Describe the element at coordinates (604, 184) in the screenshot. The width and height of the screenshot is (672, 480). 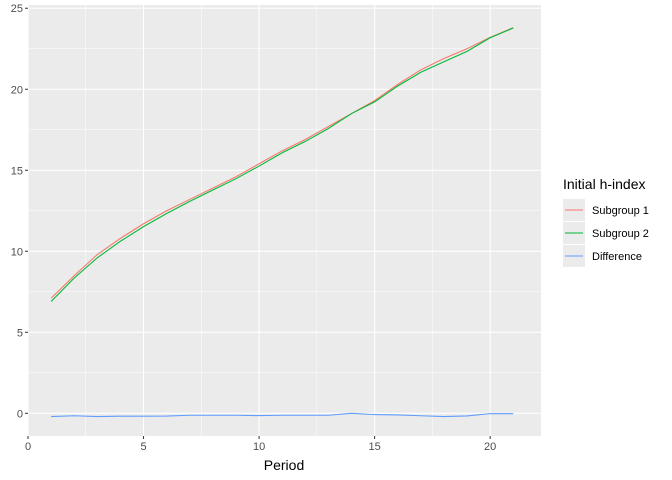
I see `legend-title: Initial h-index` at that location.